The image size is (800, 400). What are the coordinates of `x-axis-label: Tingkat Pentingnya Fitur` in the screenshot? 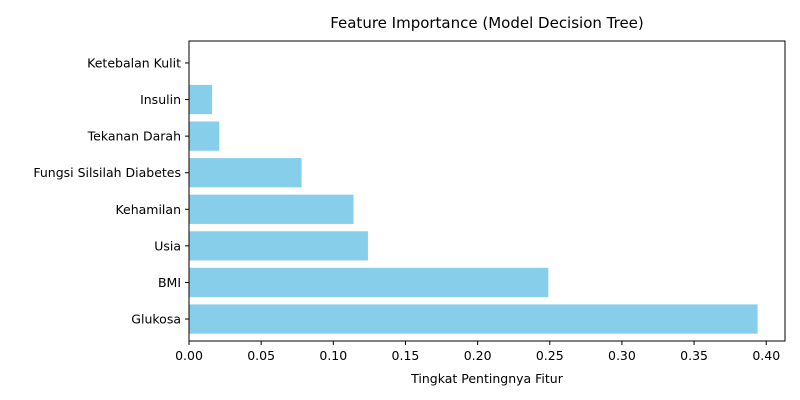 It's located at (487, 378).